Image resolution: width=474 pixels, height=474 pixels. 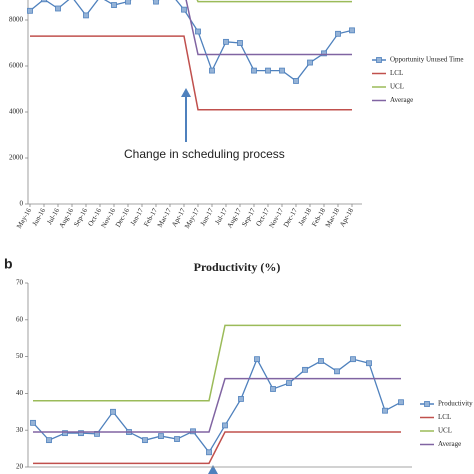 What do you see at coordinates (39, 216) in the screenshot?
I see `x-tick-label: Jun-16` at bounding box center [39, 216].